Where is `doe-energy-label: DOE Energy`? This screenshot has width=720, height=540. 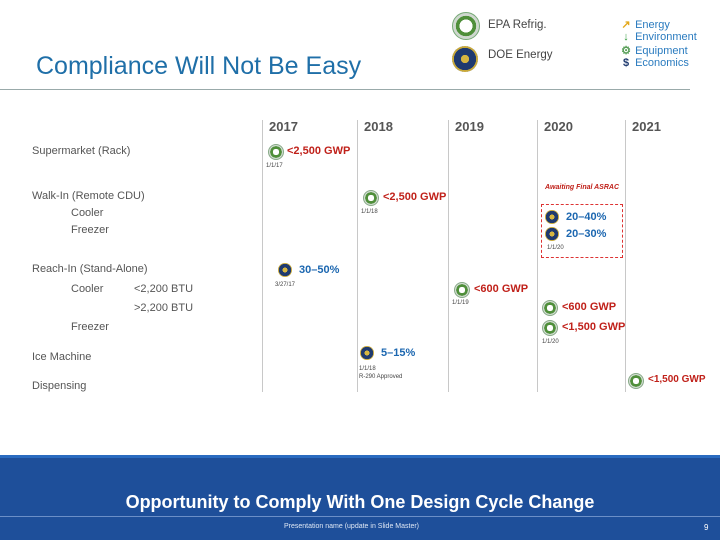 doe-energy-label: DOE Energy is located at coordinates (520, 55).